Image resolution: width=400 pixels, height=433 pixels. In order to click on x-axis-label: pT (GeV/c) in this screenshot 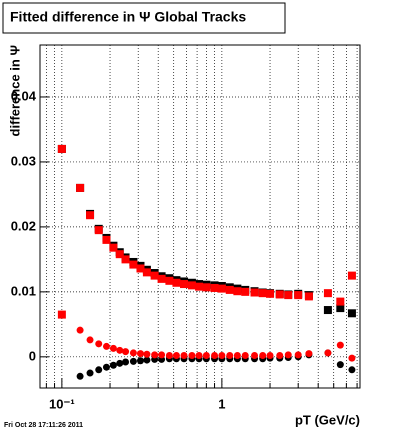, I will do `click(327, 419)`.